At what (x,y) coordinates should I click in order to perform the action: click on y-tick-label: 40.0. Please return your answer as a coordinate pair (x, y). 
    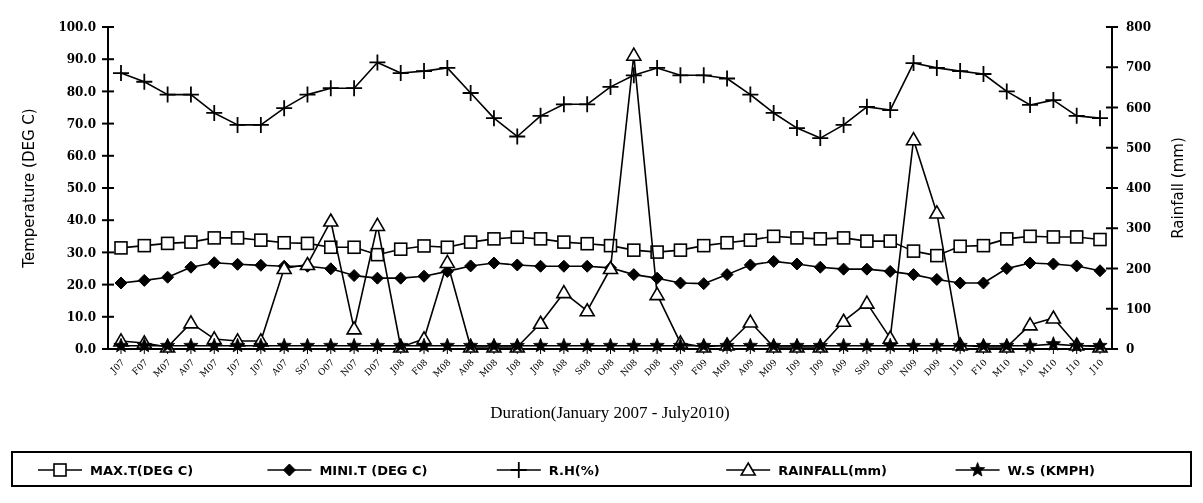
    Looking at the image, I should click on (81, 220).